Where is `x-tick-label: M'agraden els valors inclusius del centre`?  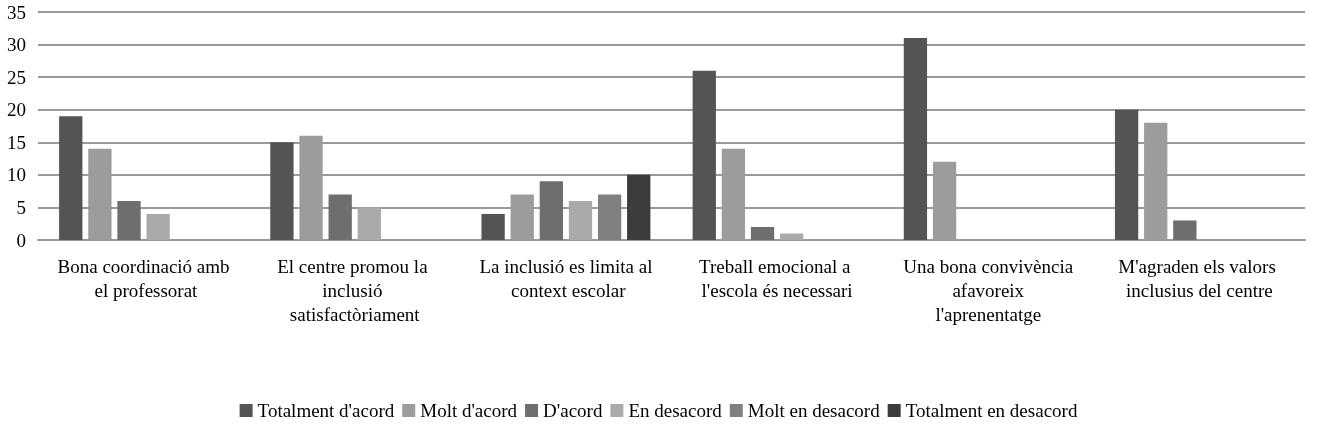 x-tick-label: M'agraden els valors inclusius del centre is located at coordinates (1199, 278).